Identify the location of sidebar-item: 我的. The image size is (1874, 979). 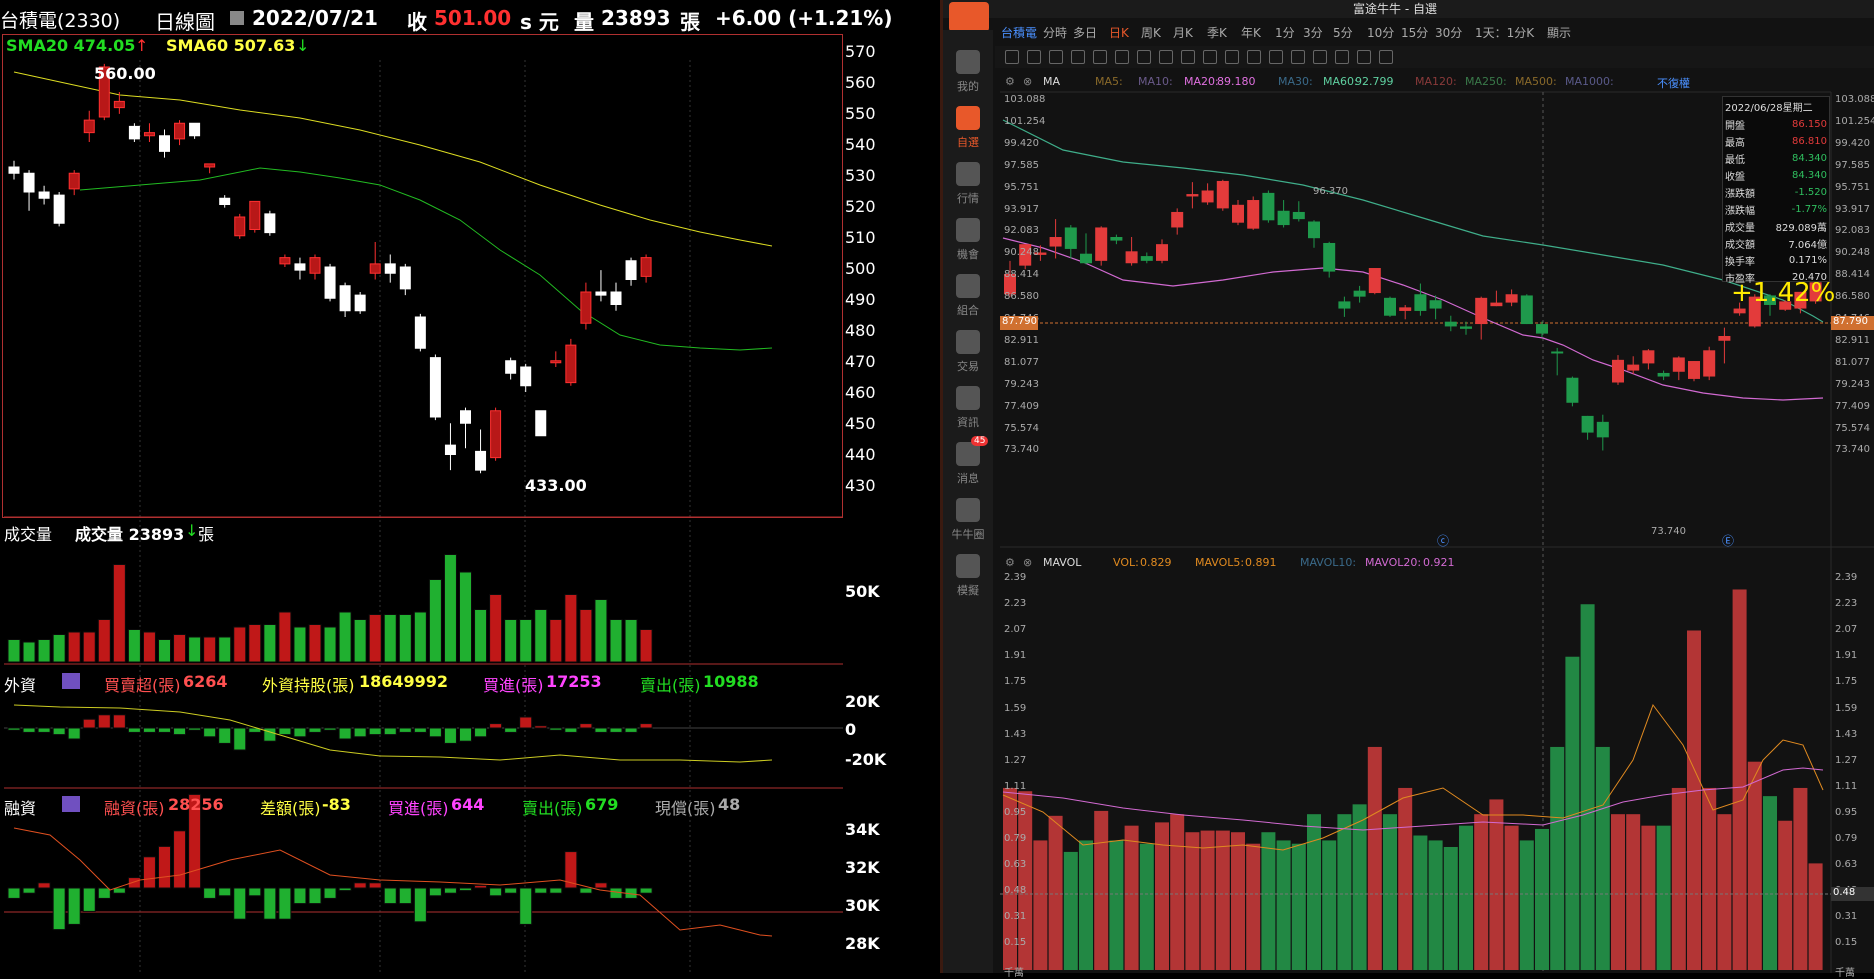
(968, 72).